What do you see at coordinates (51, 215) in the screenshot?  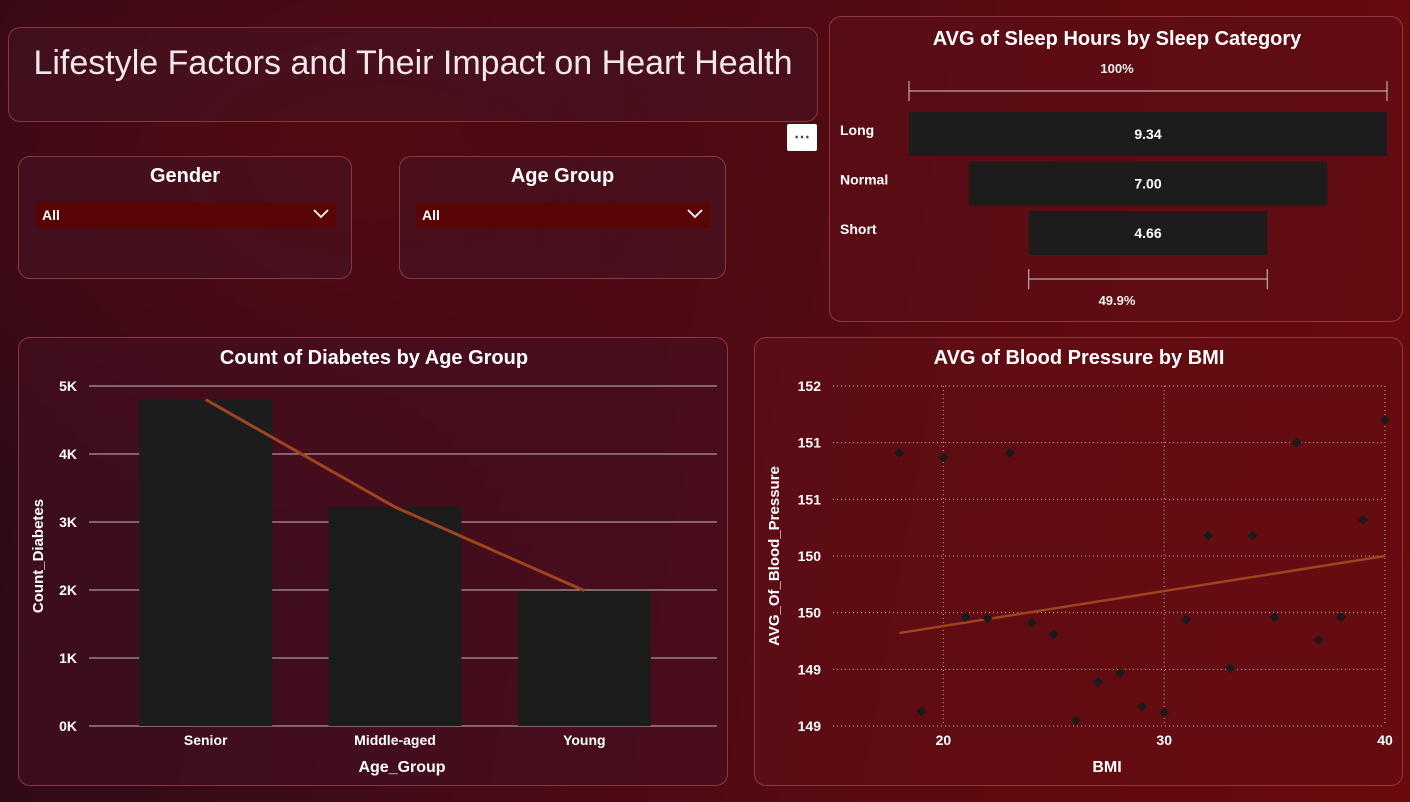 I see `gender-dropdown-value: All` at bounding box center [51, 215].